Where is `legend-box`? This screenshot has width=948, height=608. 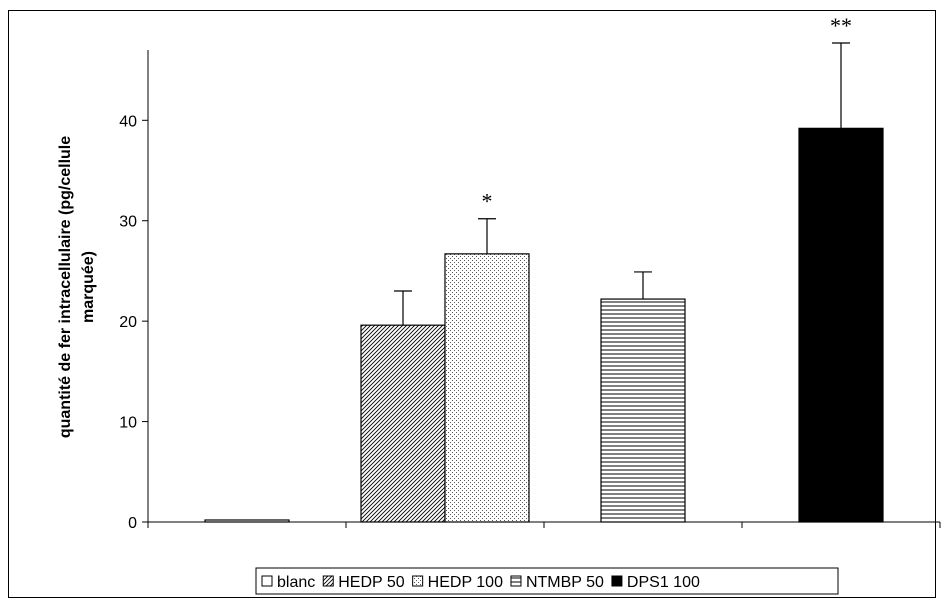
legend-box is located at coordinates (547, 581).